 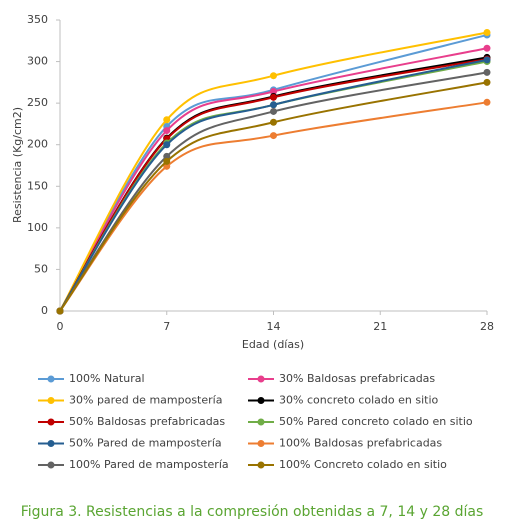 What do you see at coordinates (44, 310) in the screenshot?
I see `y-tick-label: 0` at bounding box center [44, 310].